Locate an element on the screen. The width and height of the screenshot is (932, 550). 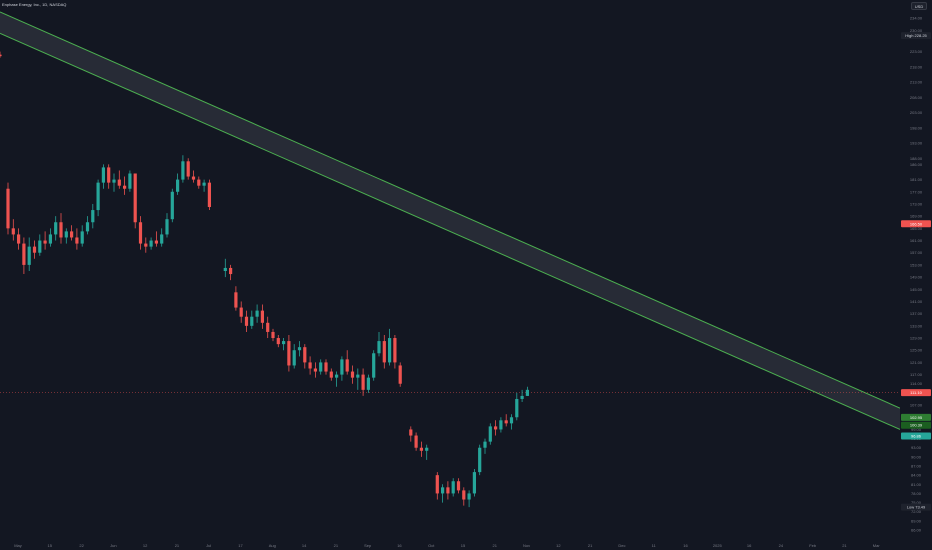
price-marker2-tag-bg is located at coordinates (916, 436).